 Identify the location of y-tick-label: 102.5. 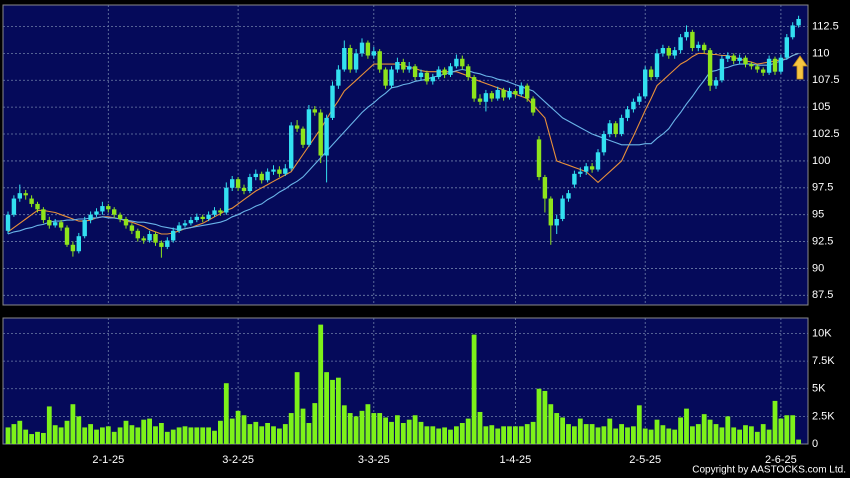
(826, 134).